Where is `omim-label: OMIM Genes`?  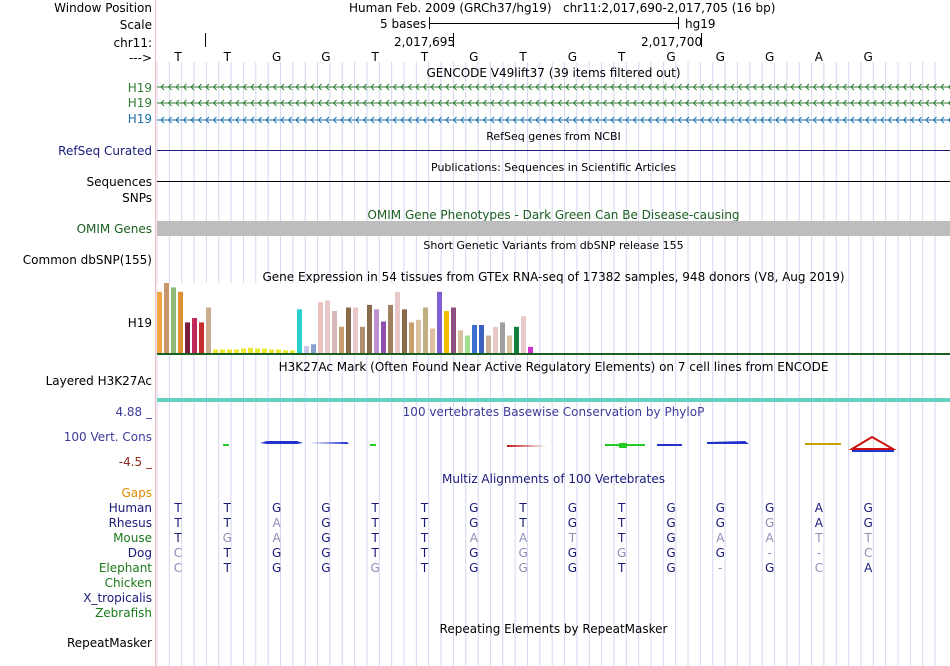 omim-label: OMIM Genes is located at coordinates (114, 229).